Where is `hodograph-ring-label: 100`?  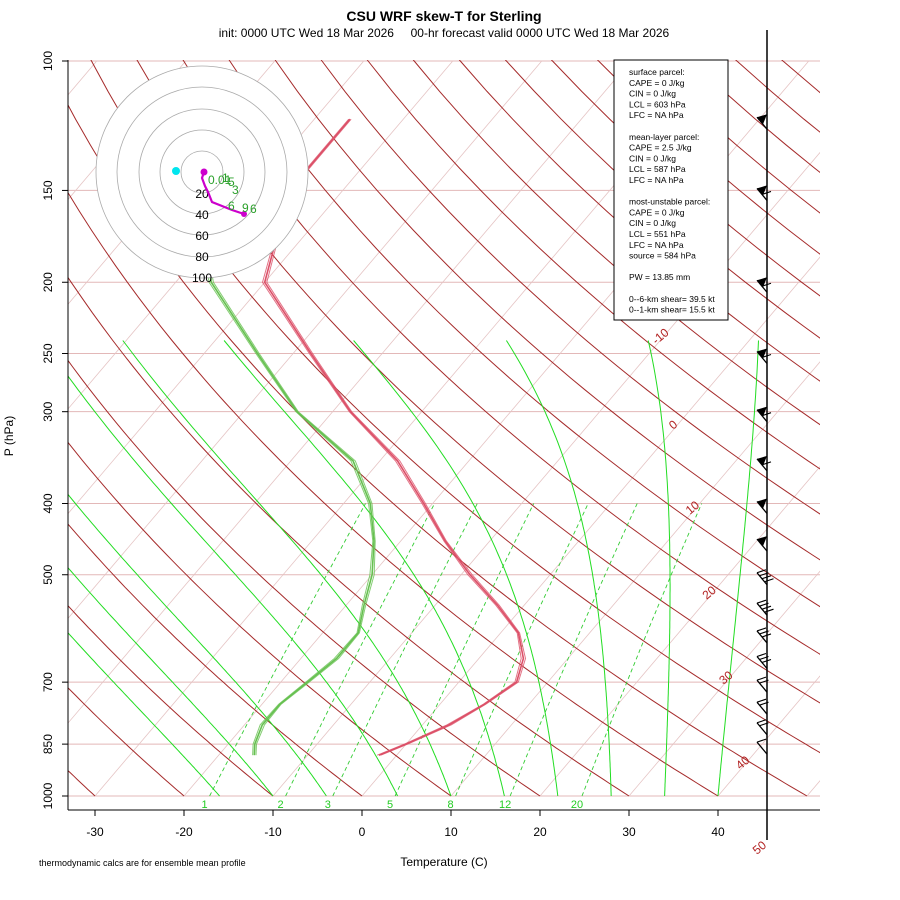 hodograph-ring-label: 100 is located at coordinates (202, 278).